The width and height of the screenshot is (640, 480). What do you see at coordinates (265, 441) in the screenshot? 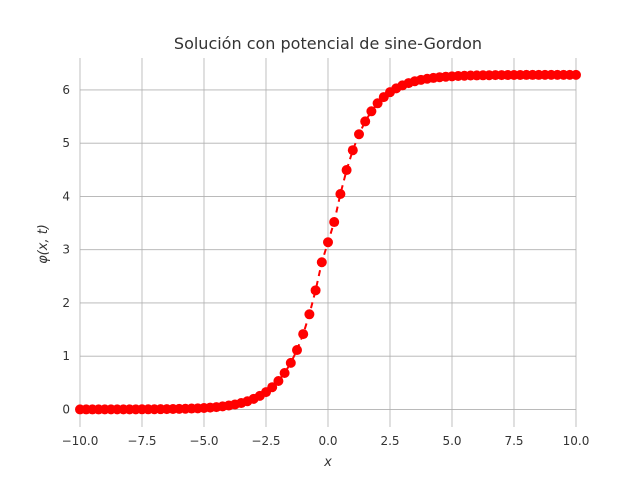
I see `x-tick-label: −2.5` at bounding box center [265, 441].